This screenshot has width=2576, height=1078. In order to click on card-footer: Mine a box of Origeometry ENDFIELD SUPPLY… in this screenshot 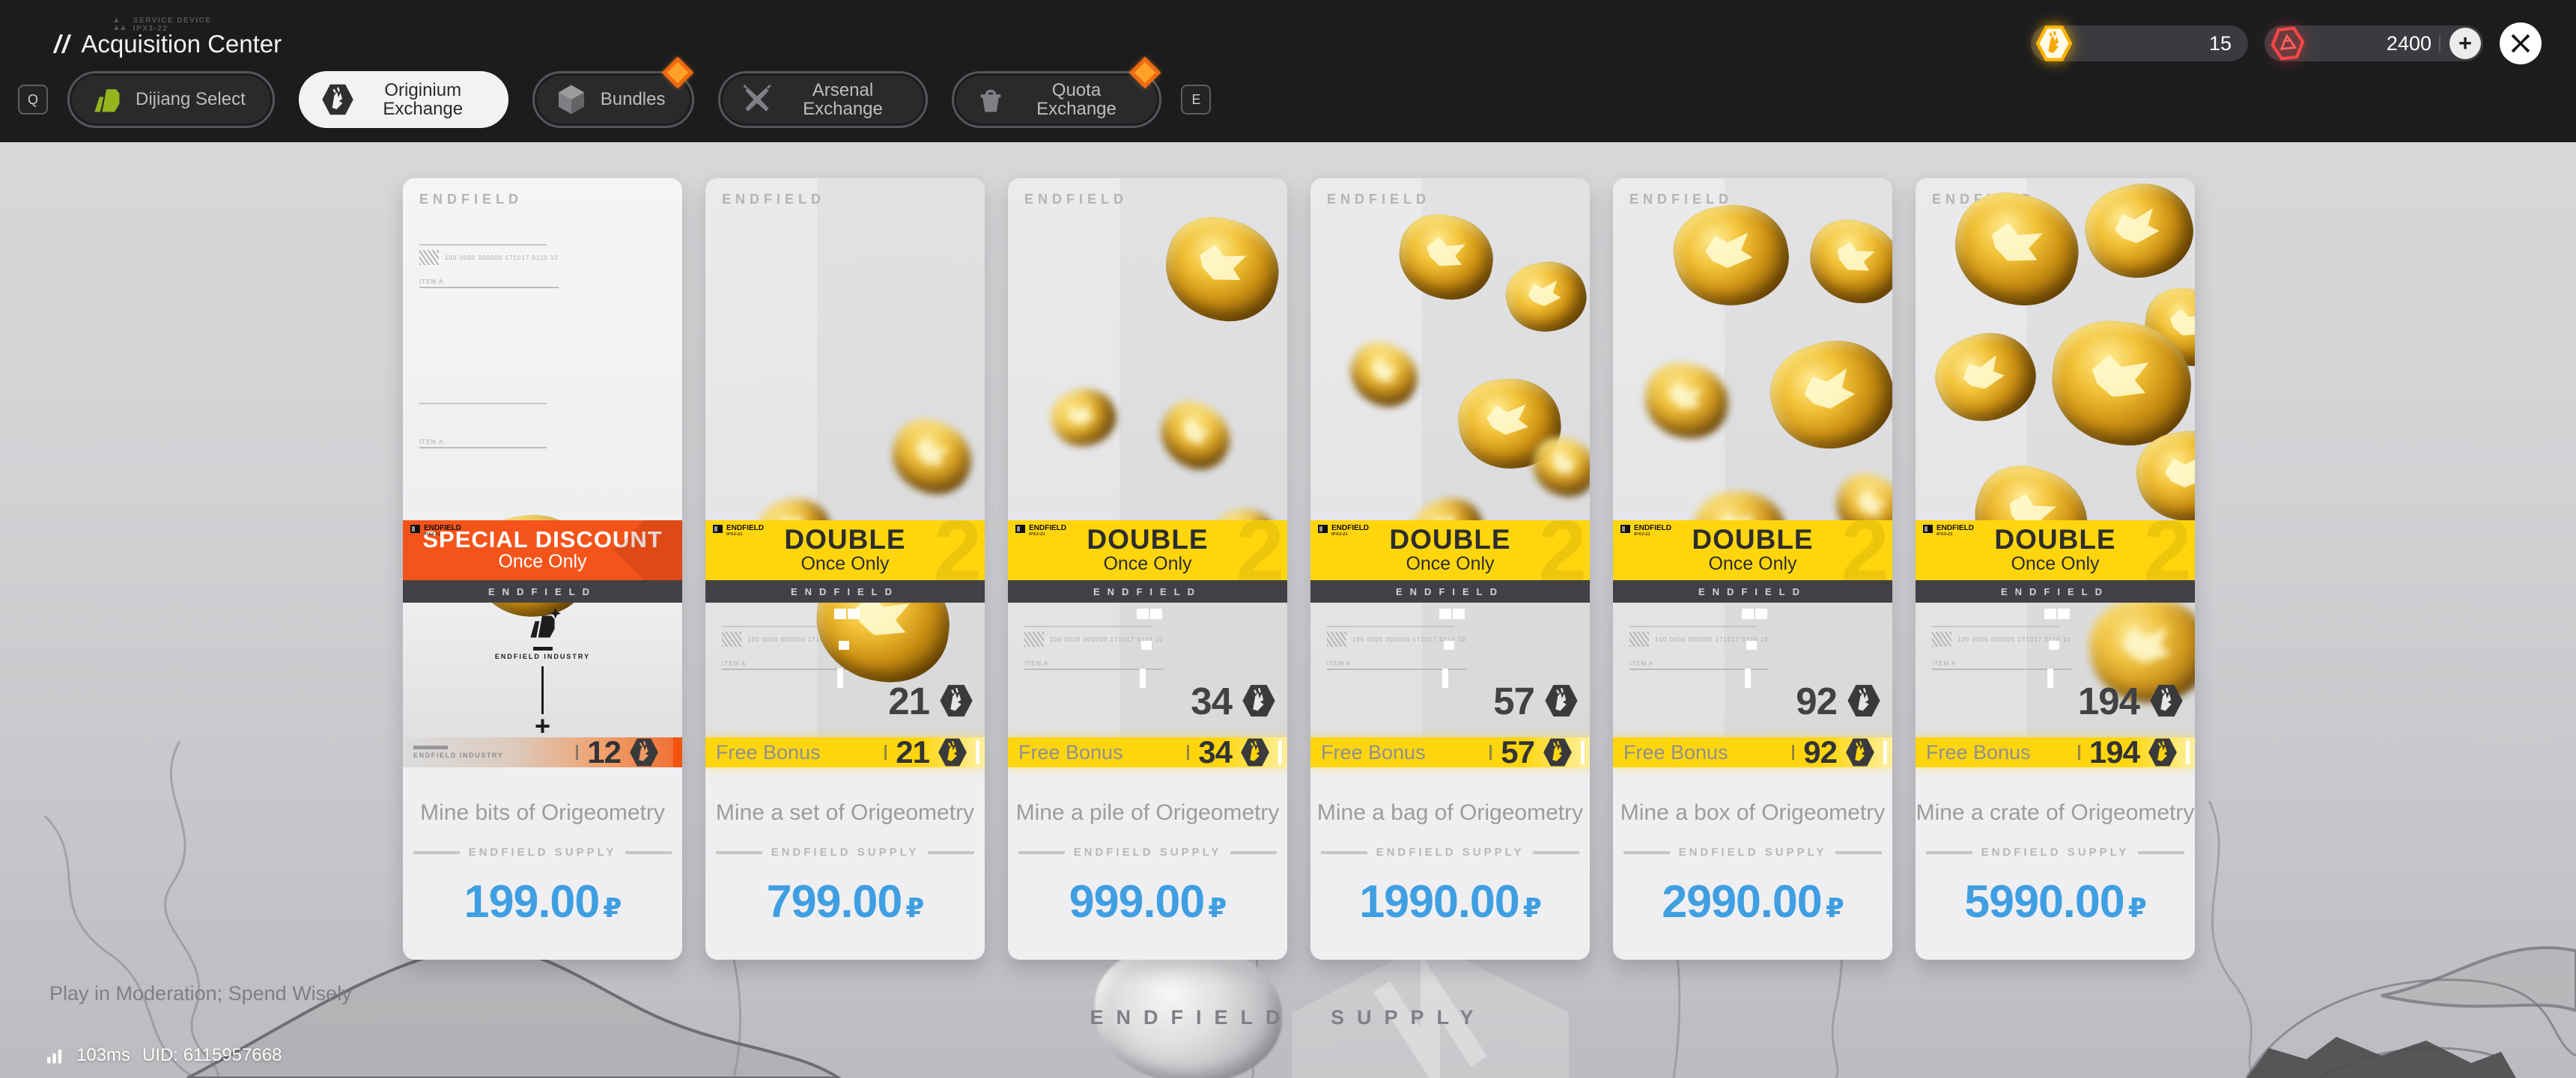, I will do `click(1752, 863)`.